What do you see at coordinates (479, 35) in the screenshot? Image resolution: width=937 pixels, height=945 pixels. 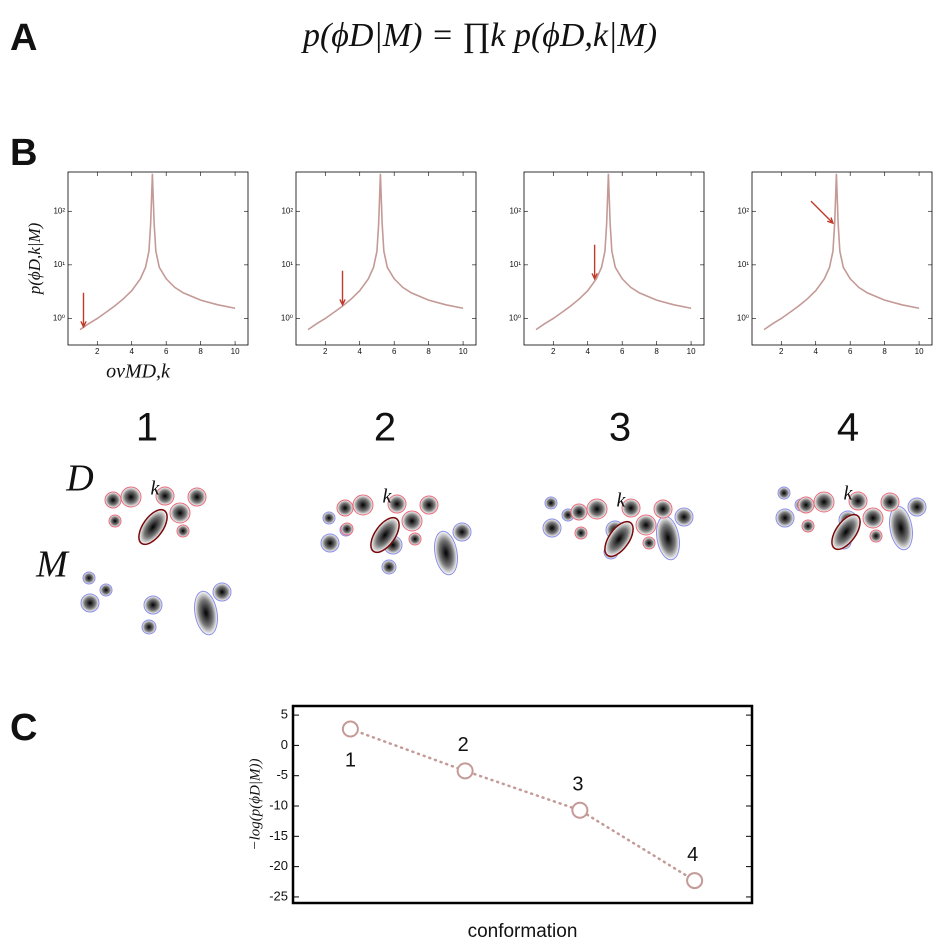 I see `formula: p(ϕD|M) = ∏k p(ϕD,k|M)` at bounding box center [479, 35].